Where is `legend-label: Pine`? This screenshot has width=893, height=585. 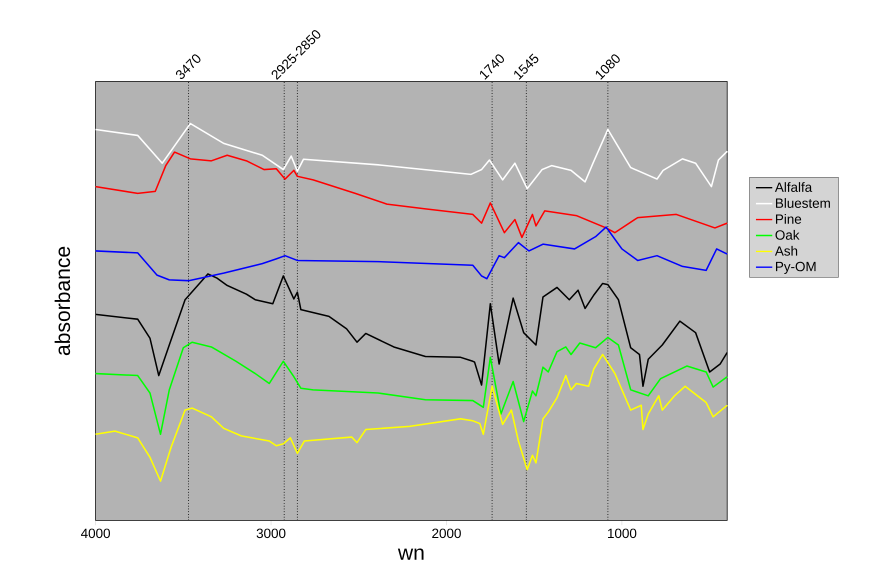
legend-label: Pine is located at coordinates (789, 219).